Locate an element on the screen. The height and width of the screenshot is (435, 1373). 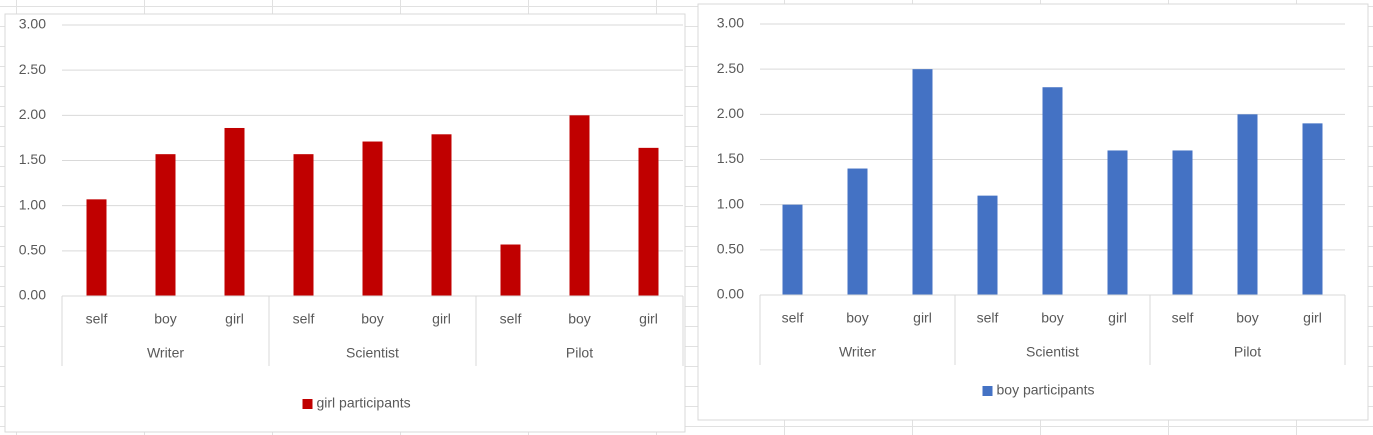
legend-label: girl participants is located at coordinates (364, 403).